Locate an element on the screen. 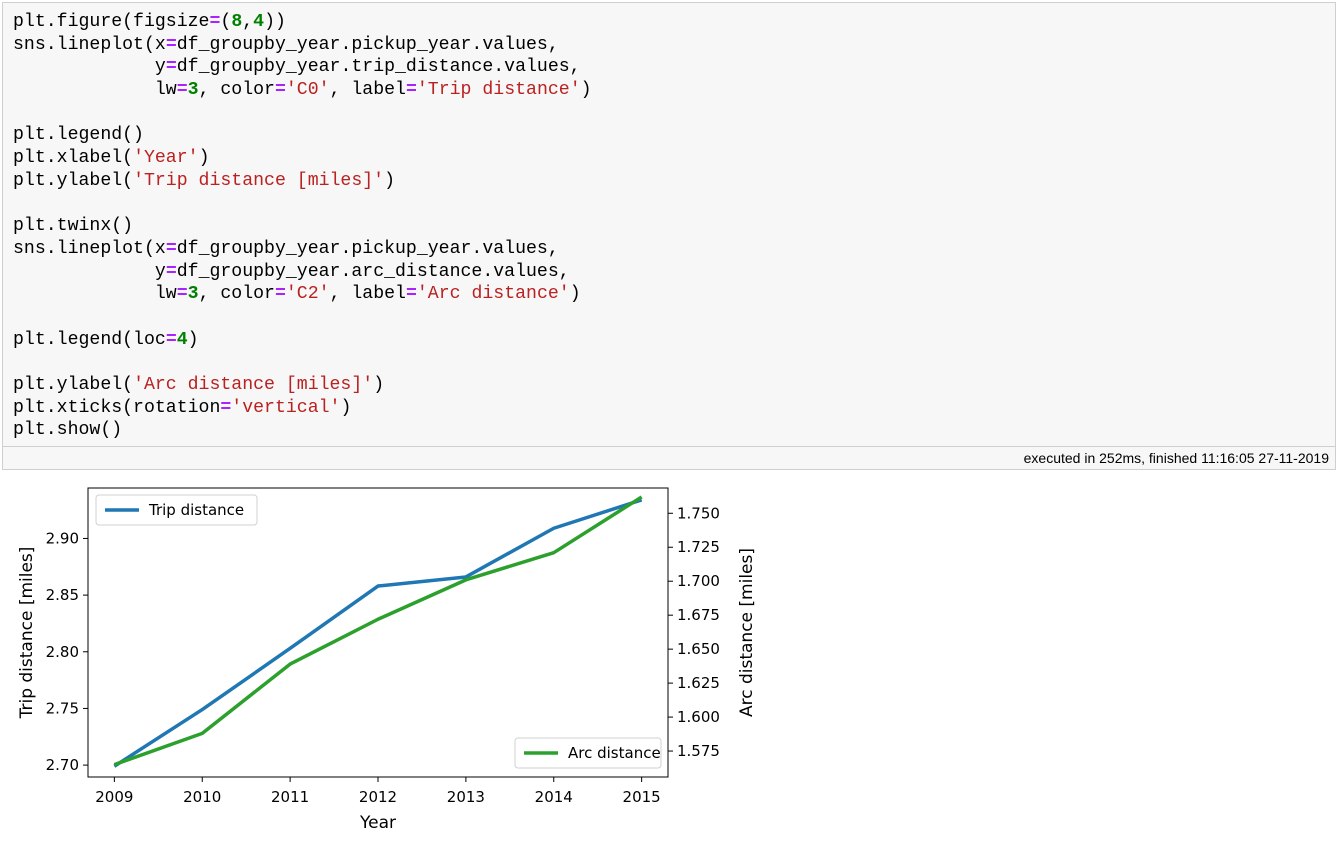 The width and height of the screenshot is (1340, 841). code-token: 'C0' is located at coordinates (308, 90).